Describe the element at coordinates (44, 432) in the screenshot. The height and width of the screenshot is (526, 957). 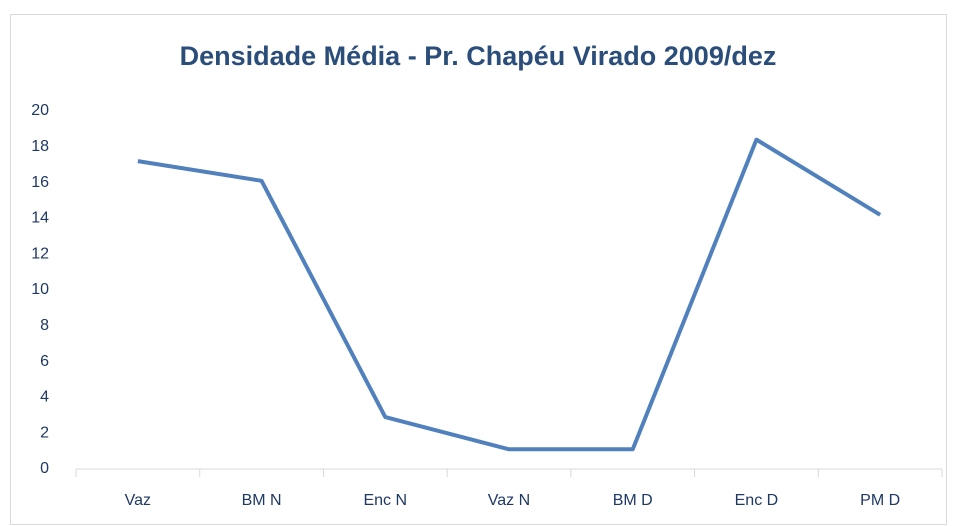
I see `y-tick-label: 2` at that location.